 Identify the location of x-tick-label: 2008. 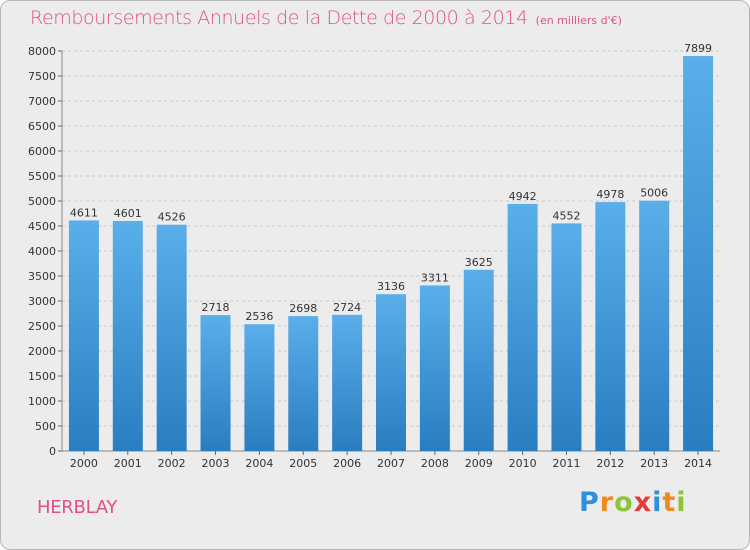
(435, 463).